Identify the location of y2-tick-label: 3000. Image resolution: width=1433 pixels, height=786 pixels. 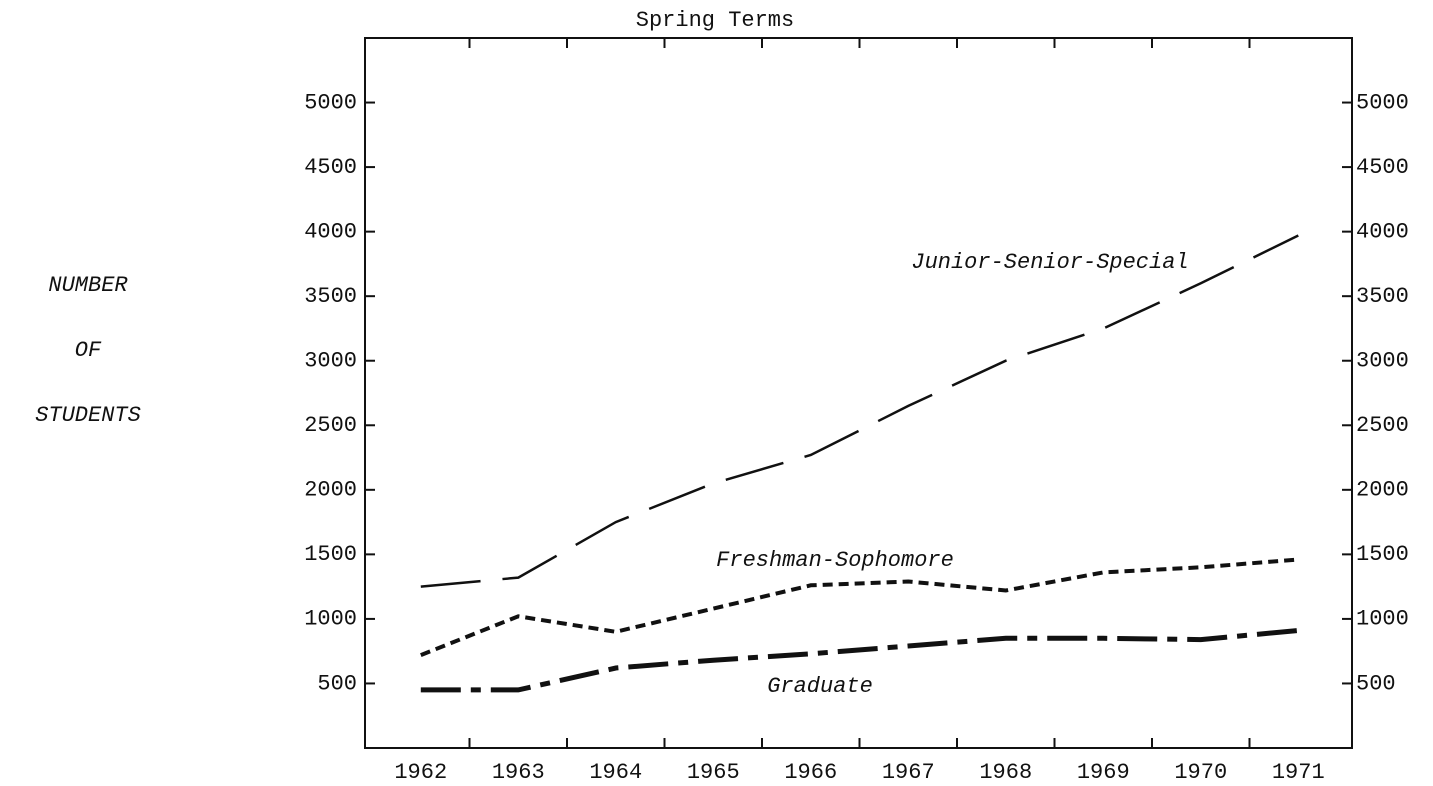
(1382, 361).